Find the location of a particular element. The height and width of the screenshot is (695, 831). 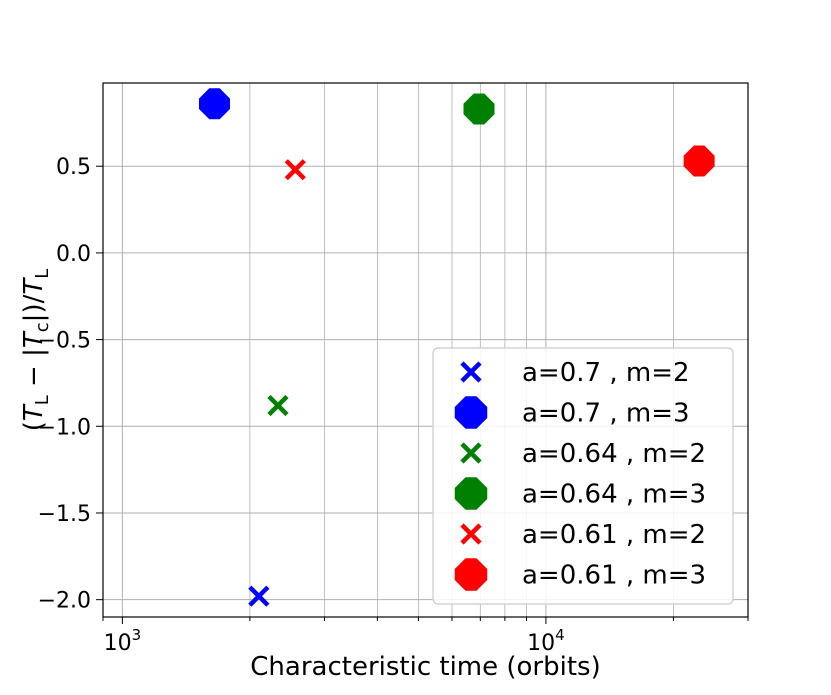

legend-item: a=0.61 , m=3 is located at coordinates (580, 574).